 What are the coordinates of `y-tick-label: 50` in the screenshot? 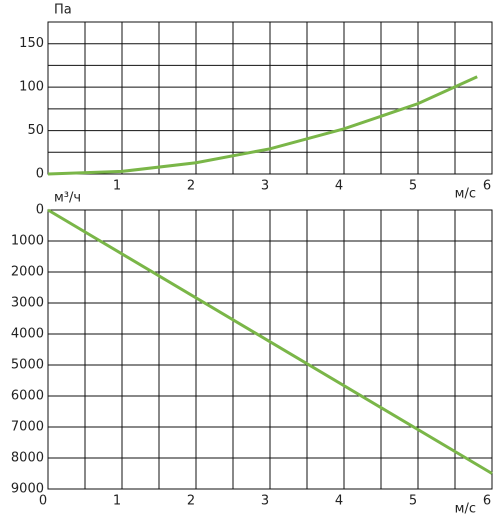 It's located at (35, 130).